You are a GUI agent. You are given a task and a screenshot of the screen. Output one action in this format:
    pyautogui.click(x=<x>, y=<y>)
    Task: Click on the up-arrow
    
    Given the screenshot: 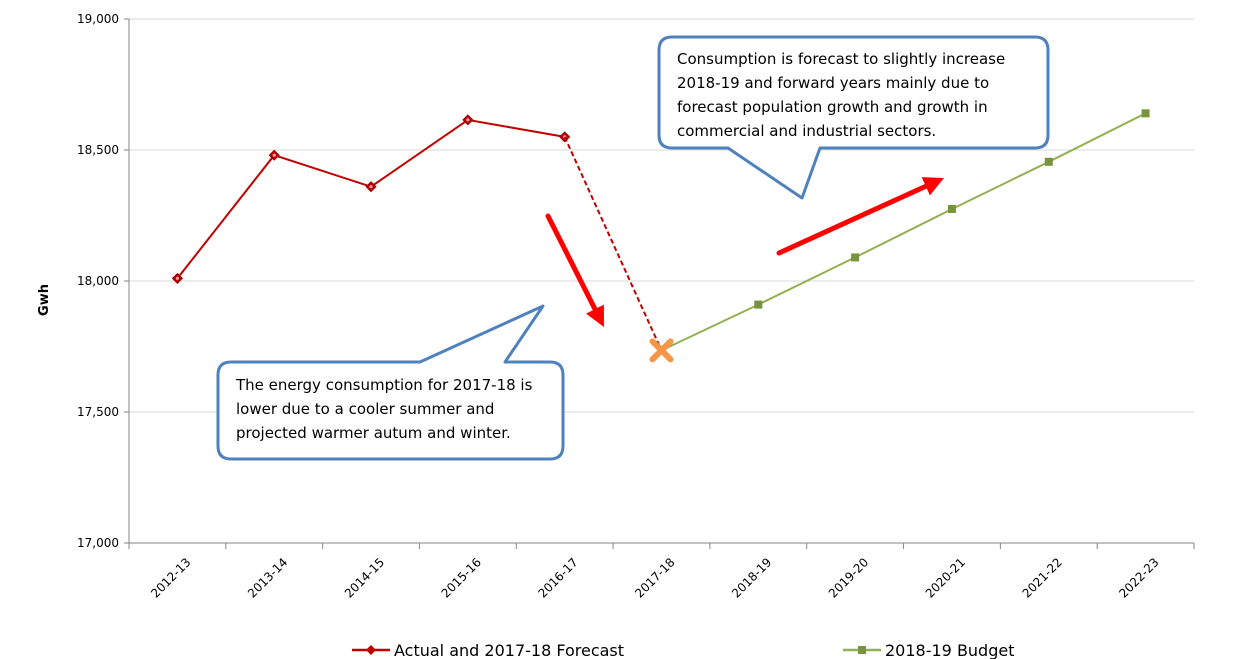 What is the action you would take?
    pyautogui.click(x=860, y=216)
    